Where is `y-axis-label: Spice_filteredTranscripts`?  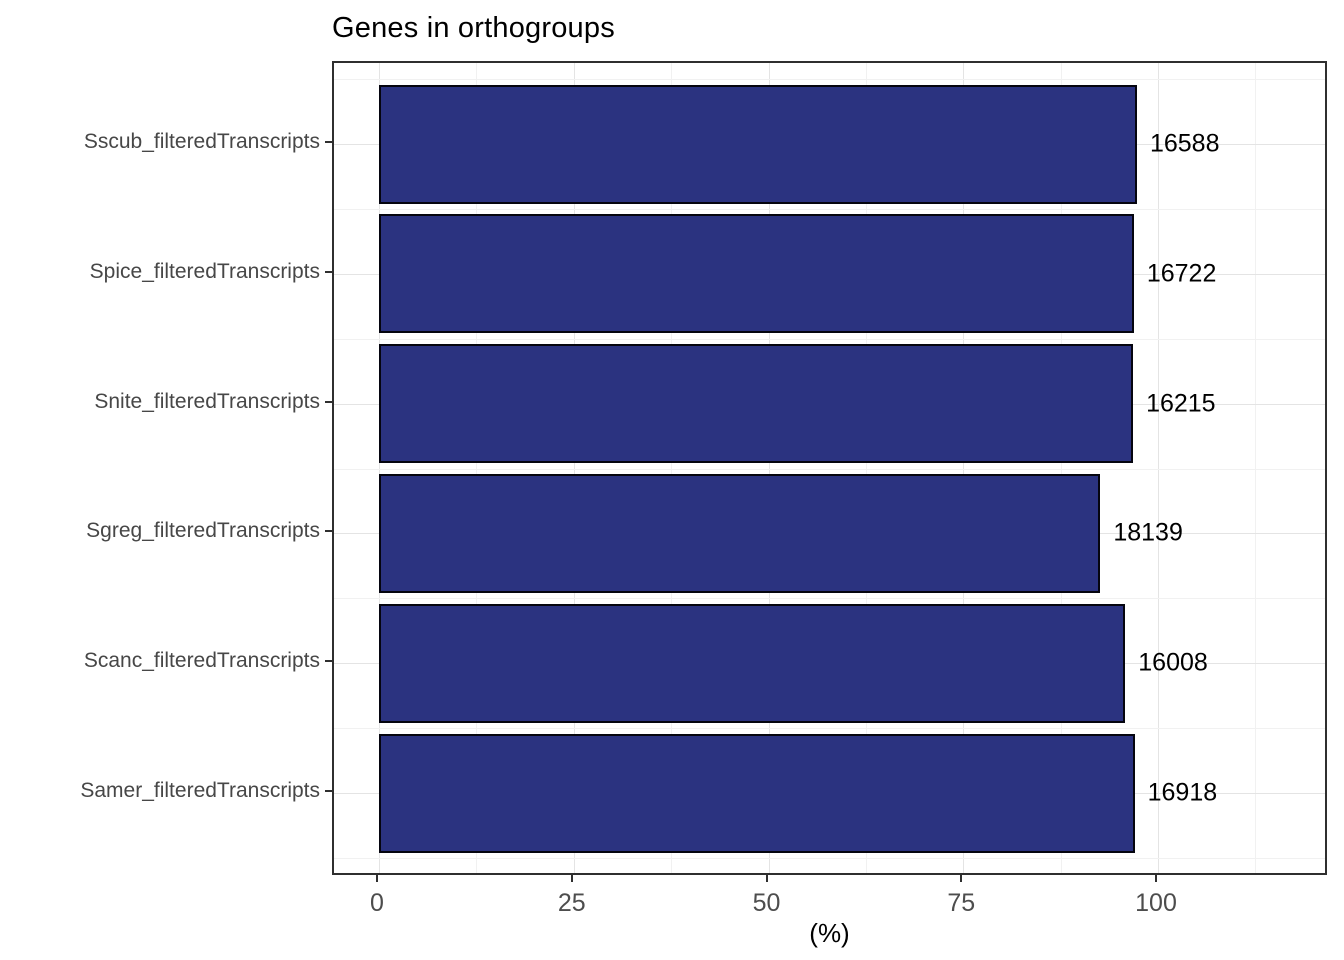
y-axis-label: Spice_filteredTranscripts is located at coordinates (204, 271).